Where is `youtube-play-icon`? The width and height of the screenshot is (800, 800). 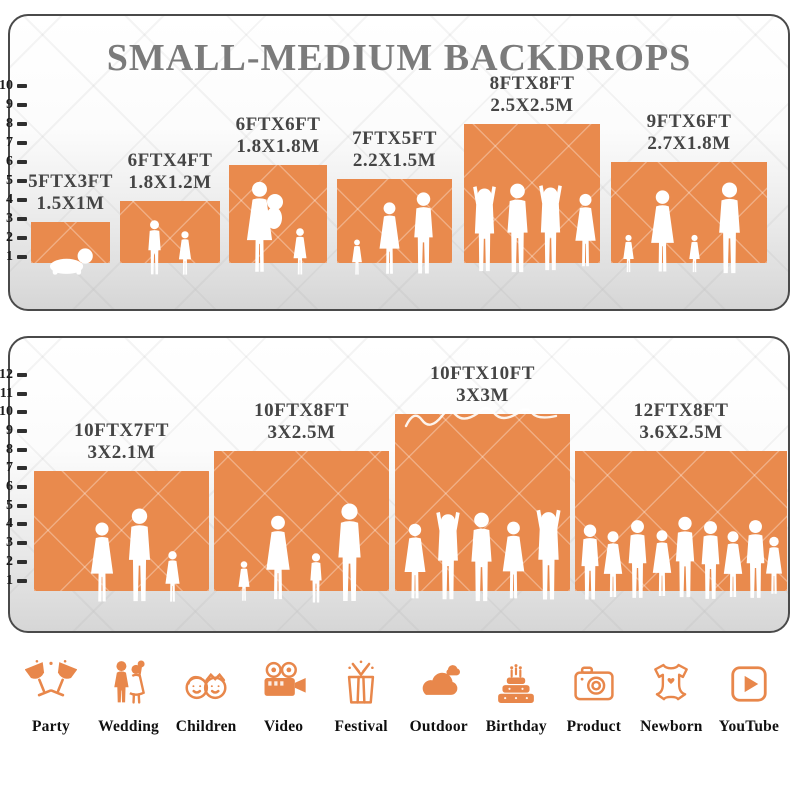
youtube-play-icon is located at coordinates (749, 684).